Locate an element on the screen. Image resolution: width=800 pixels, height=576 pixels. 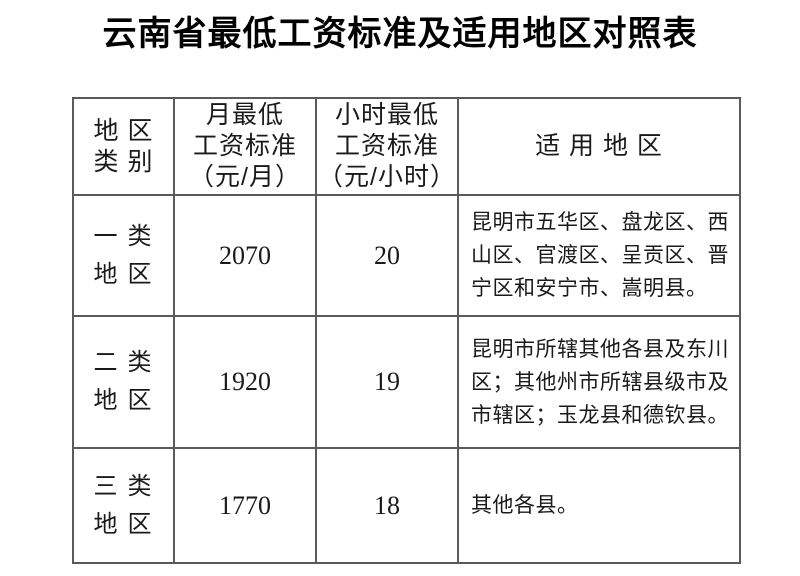
header-line: （元/月） is located at coordinates (245, 177).